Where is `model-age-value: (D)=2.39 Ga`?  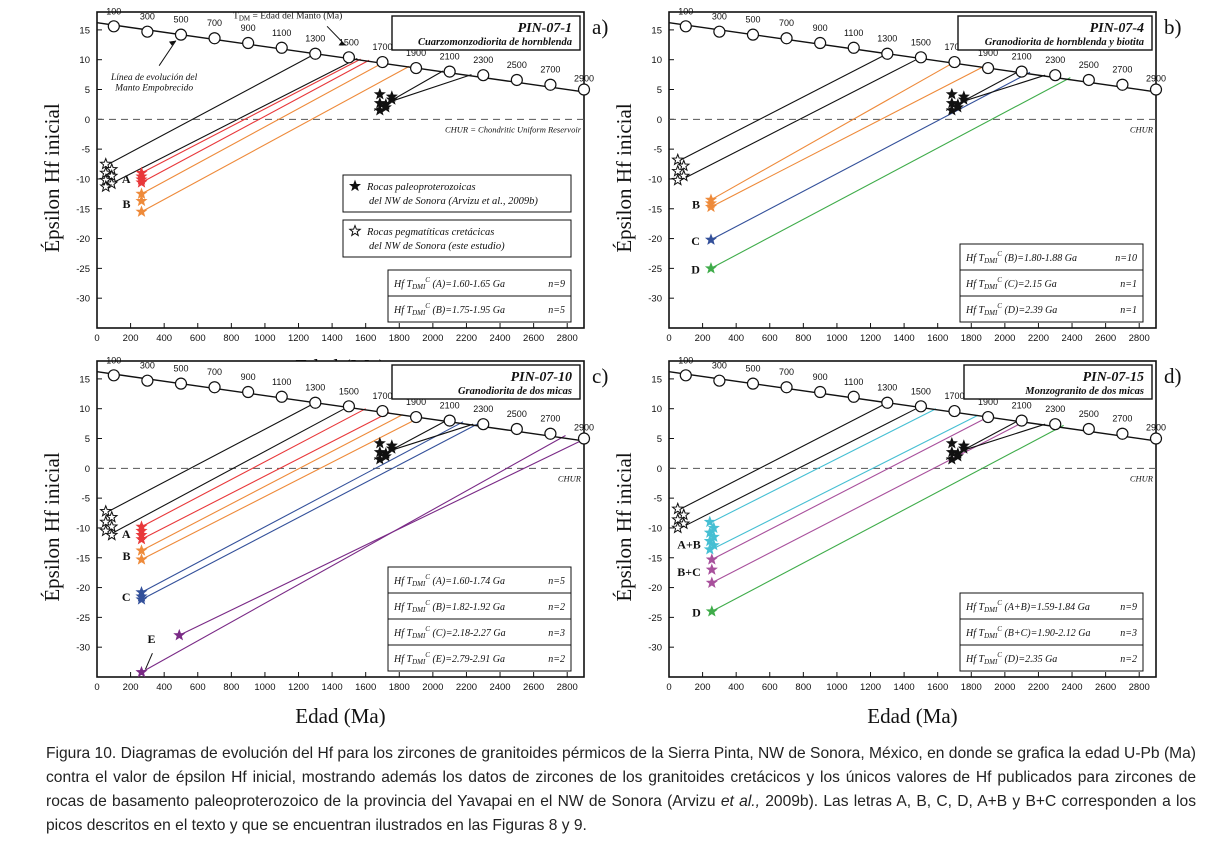
model-age-value: (D)=2.39 Ga is located at coordinates (1029, 310).